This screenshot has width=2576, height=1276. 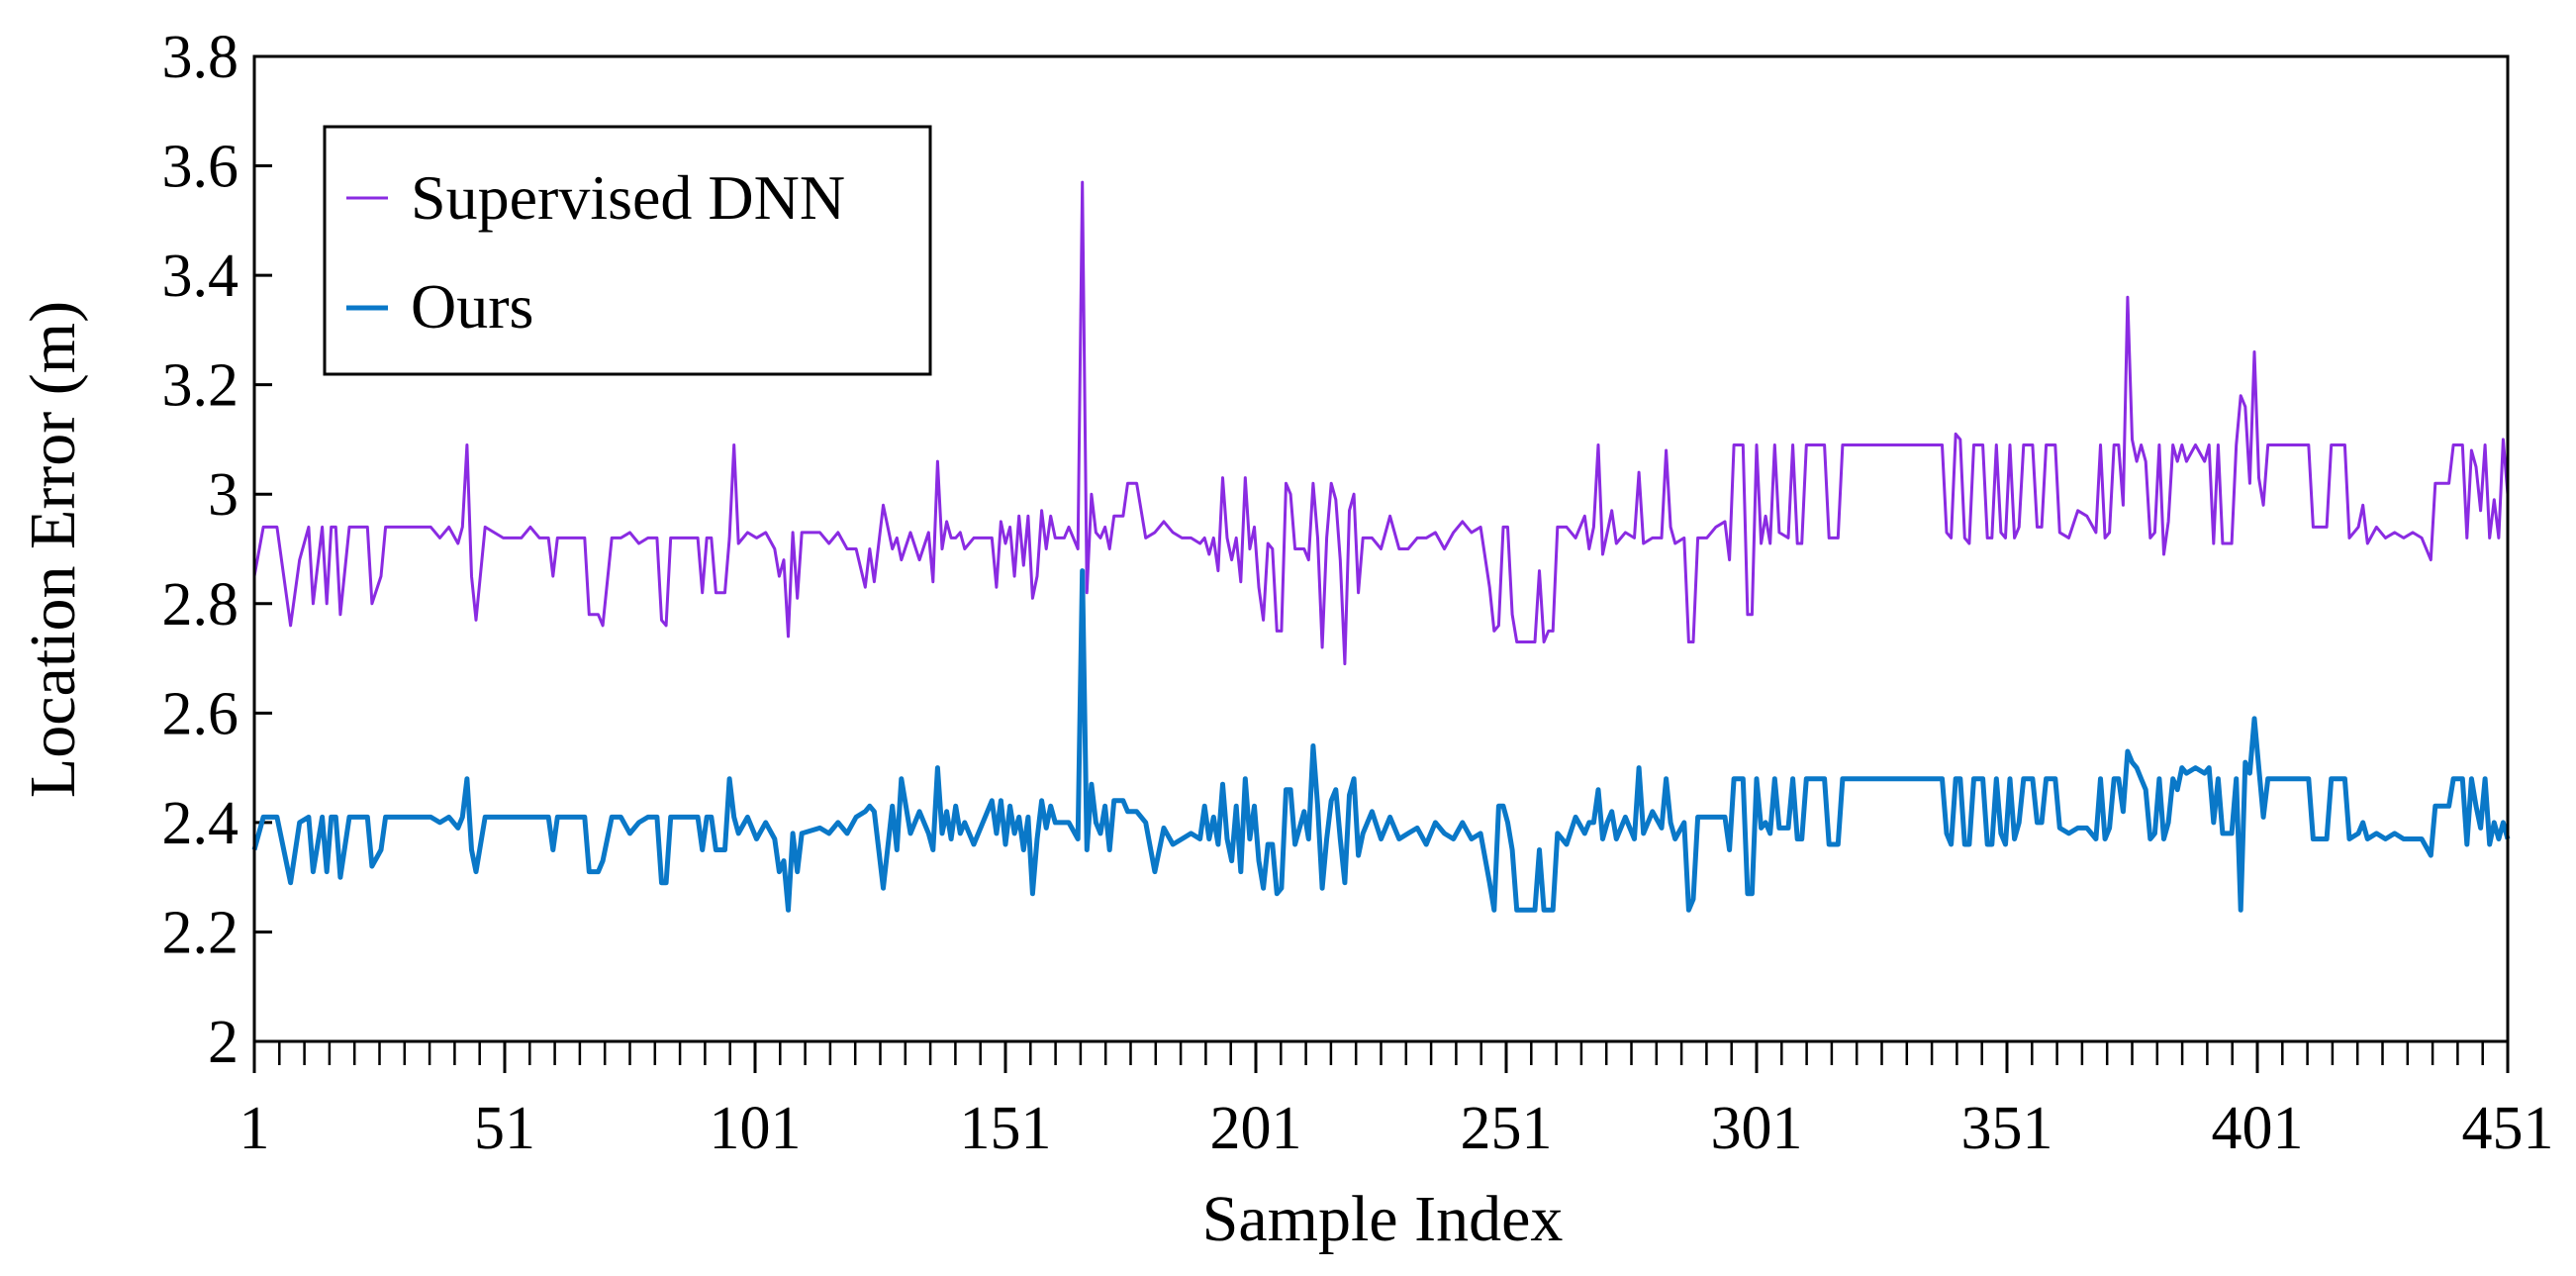 I want to click on y-axis-ticks: 2 2.2 2.4 2.6 2.8 3 3.2 3.4 3.6 3.8, so click(x=217, y=550).